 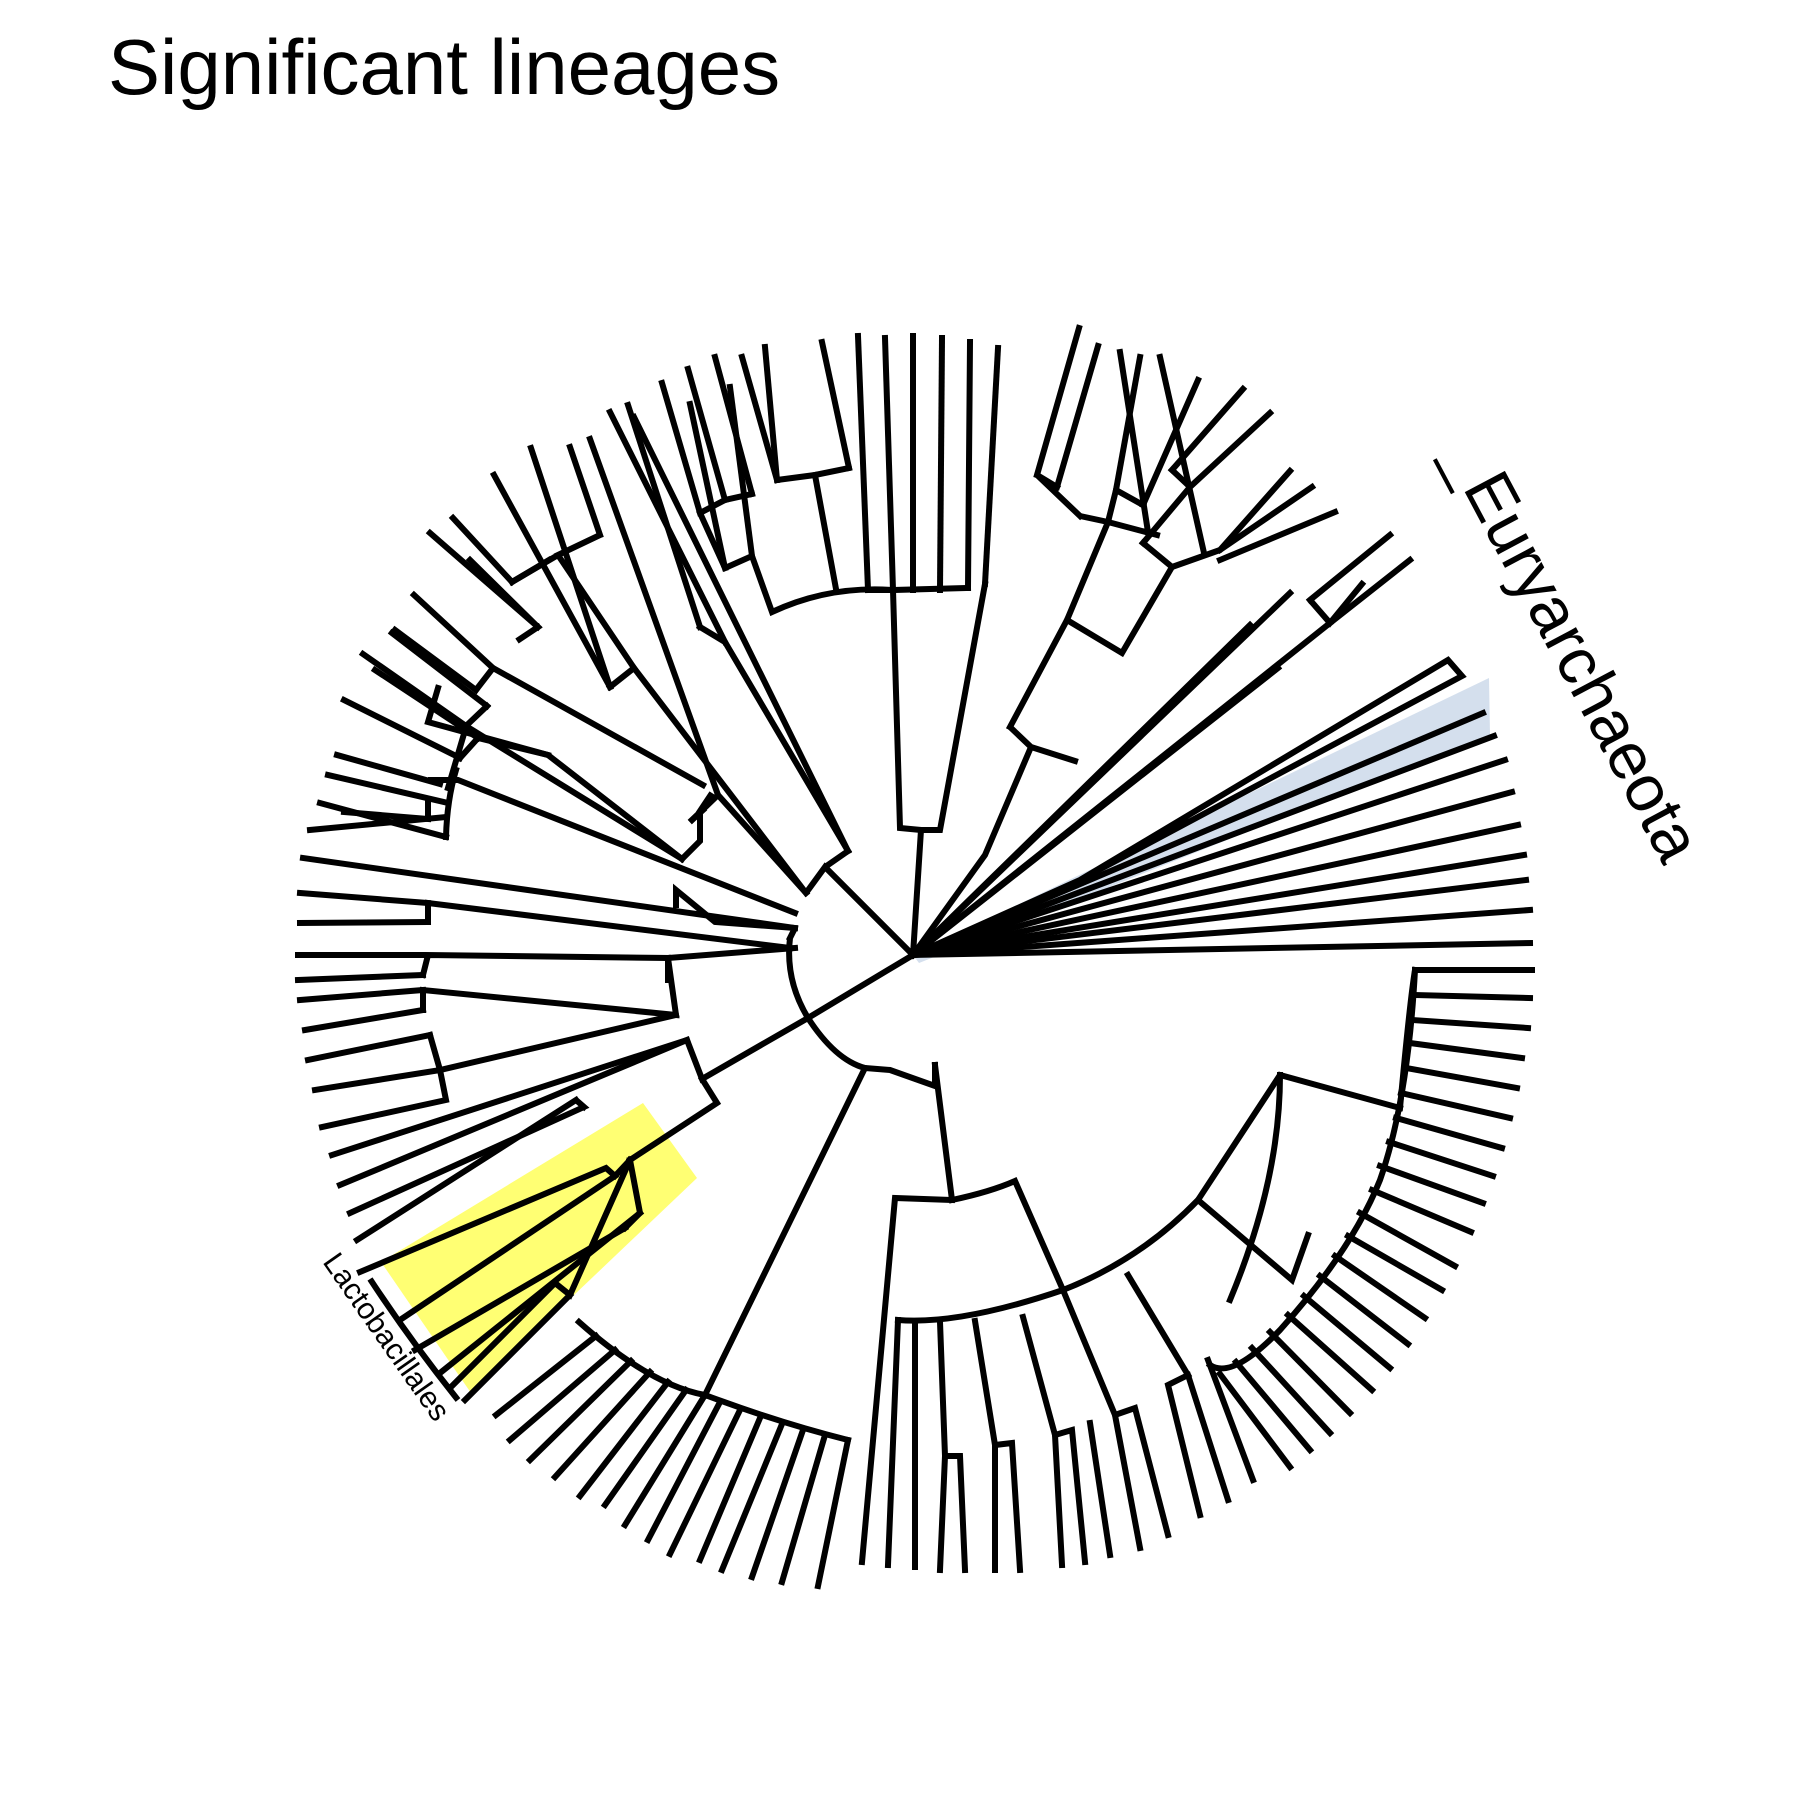 I want to click on lower-left-clade, so click(x=570, y=1209).